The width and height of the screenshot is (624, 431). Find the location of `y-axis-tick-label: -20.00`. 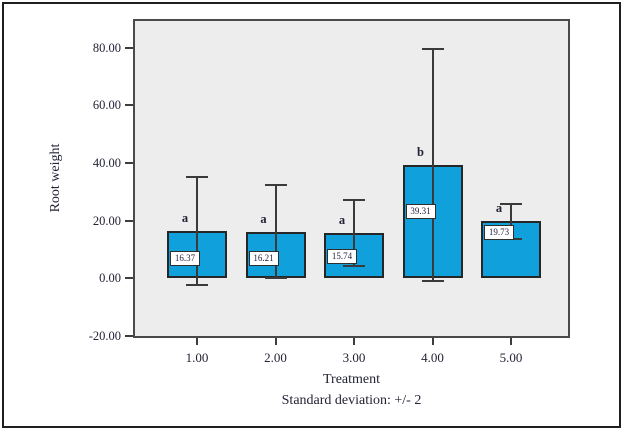

y-axis-tick-label: -20.00 is located at coordinates (104, 336).